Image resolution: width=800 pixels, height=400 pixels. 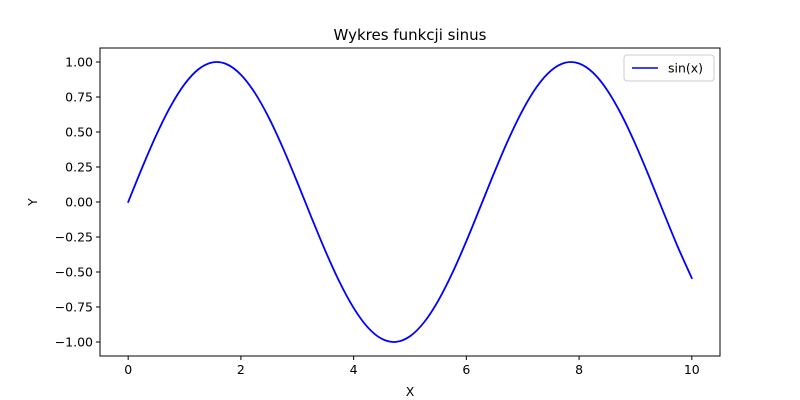 I want to click on x-tick-label: 8, so click(x=579, y=369).